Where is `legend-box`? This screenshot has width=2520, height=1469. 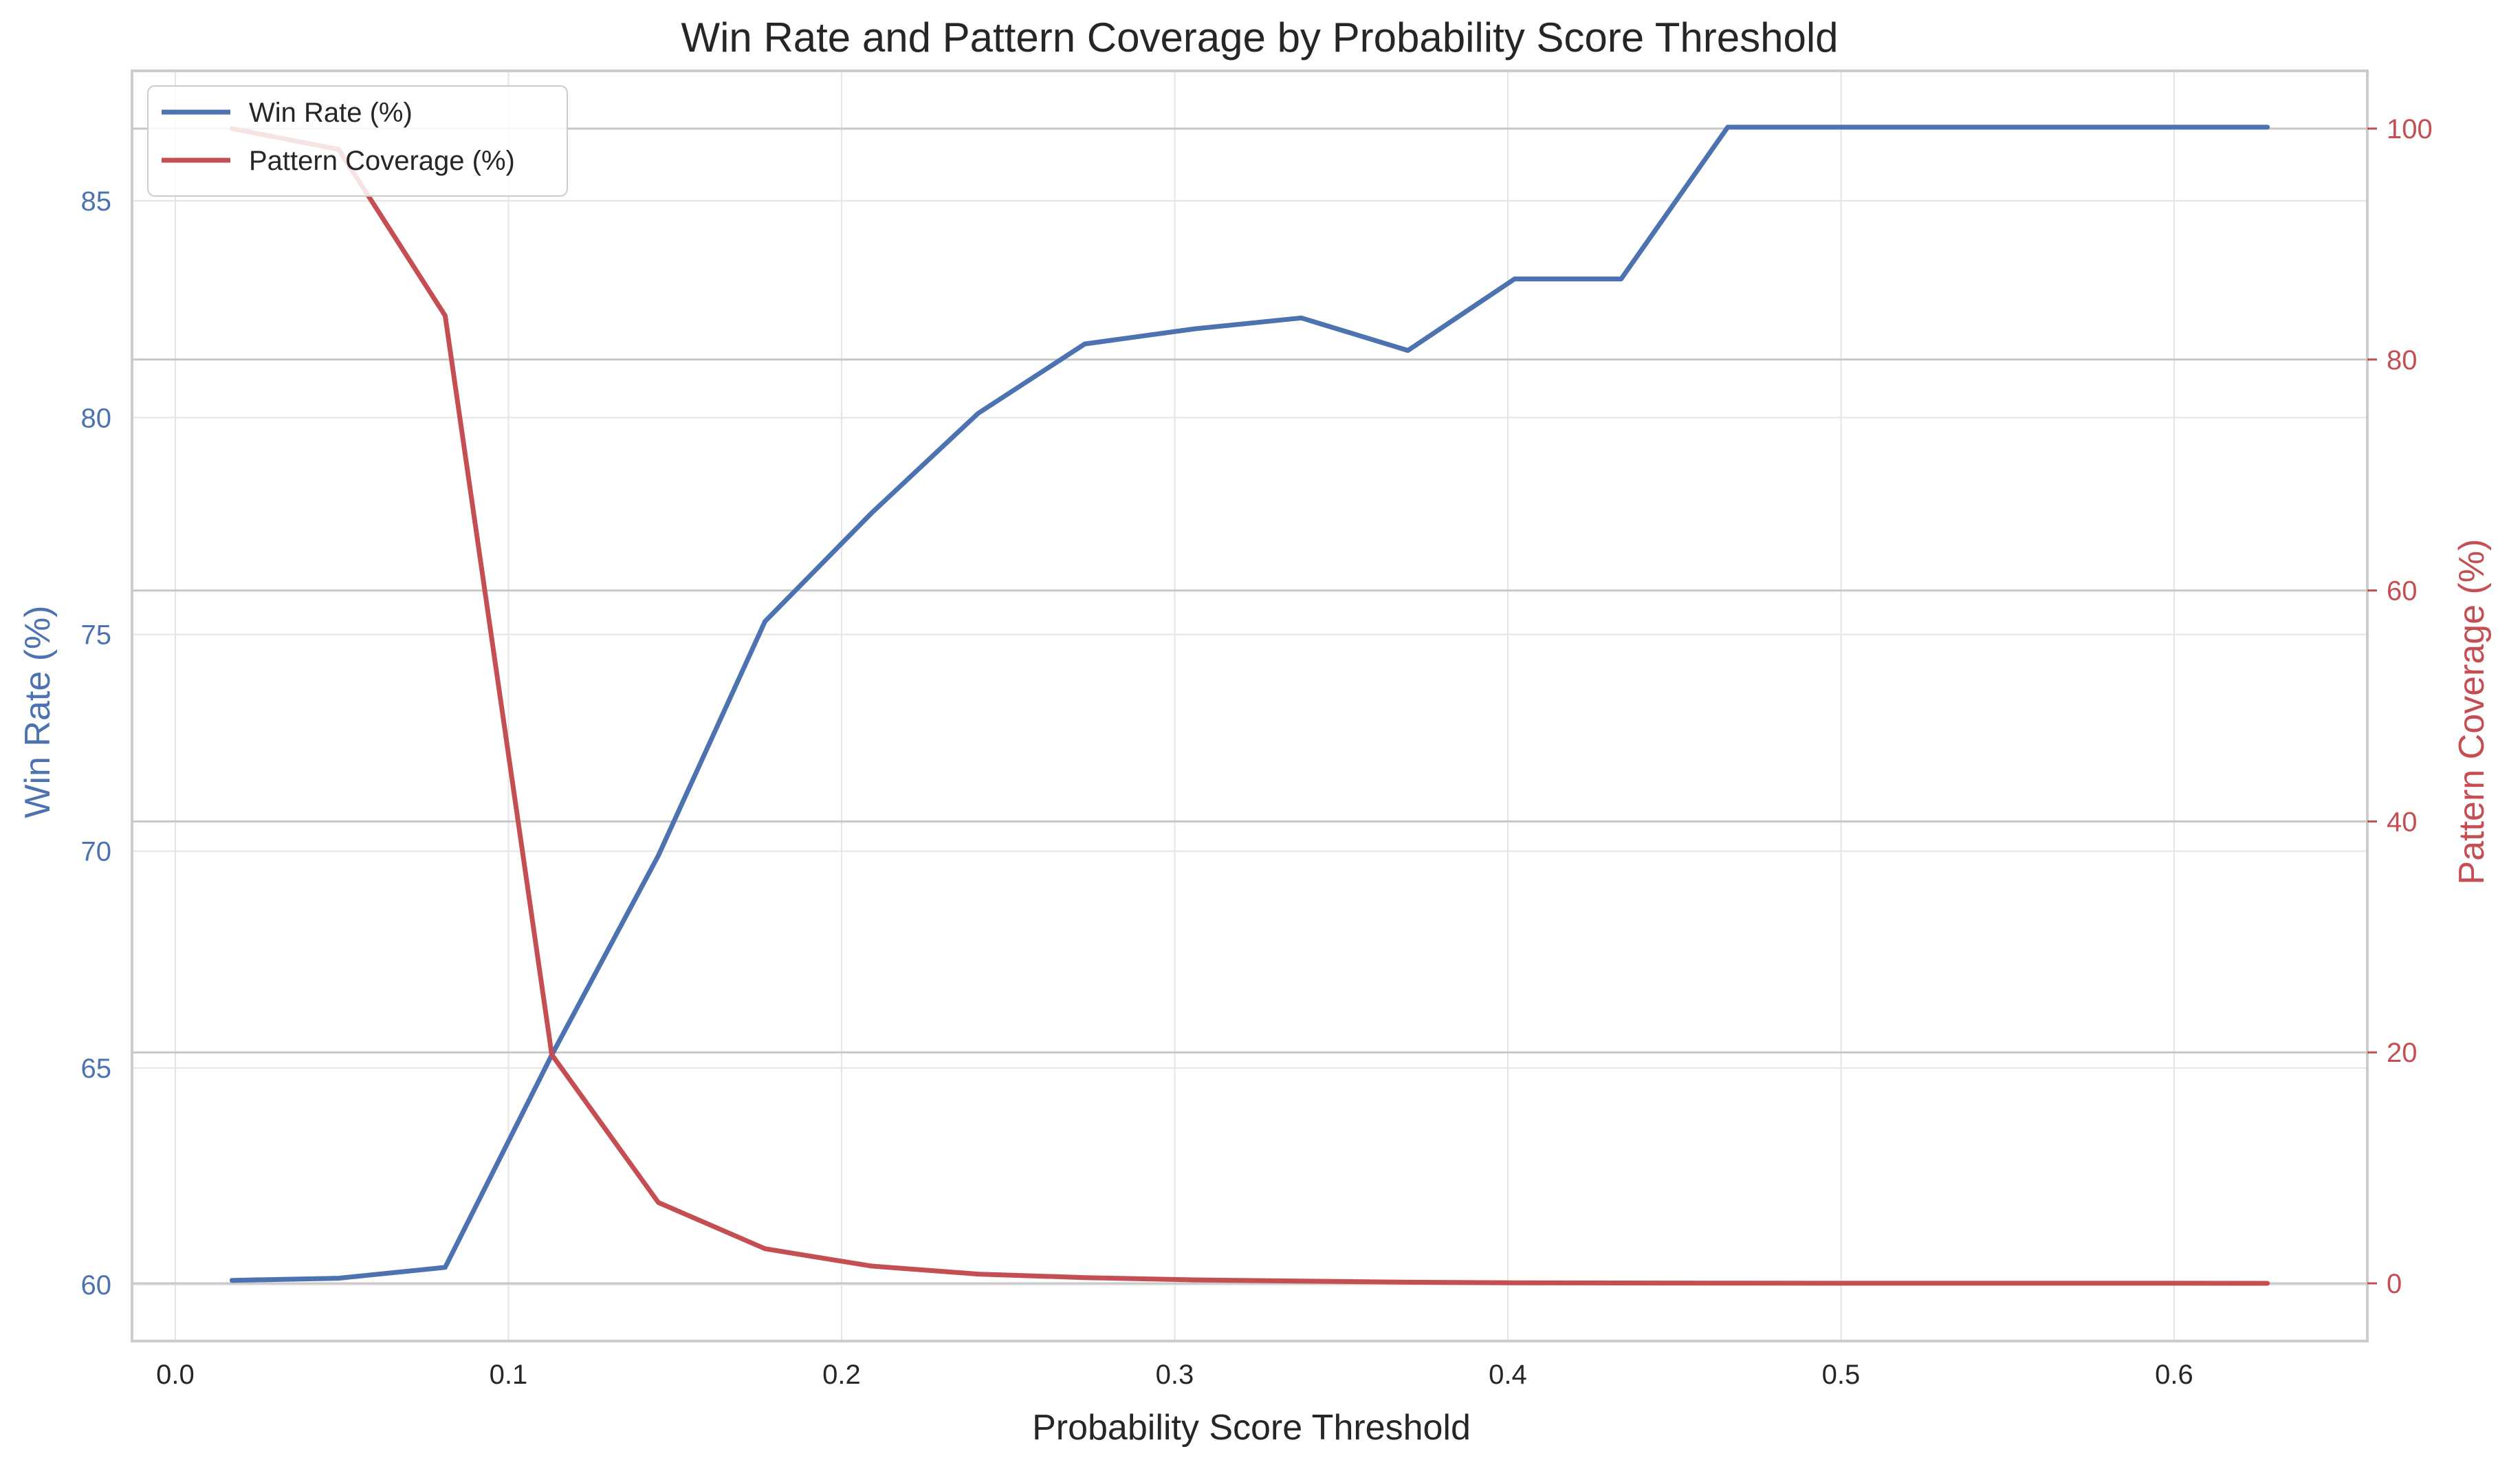 legend-box is located at coordinates (358, 141).